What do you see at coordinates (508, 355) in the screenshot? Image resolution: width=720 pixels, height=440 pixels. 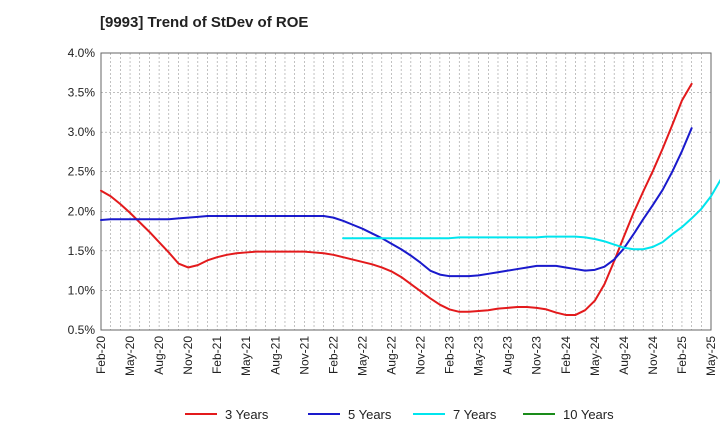 I see `x-tick-label: Aug-23` at bounding box center [508, 355].